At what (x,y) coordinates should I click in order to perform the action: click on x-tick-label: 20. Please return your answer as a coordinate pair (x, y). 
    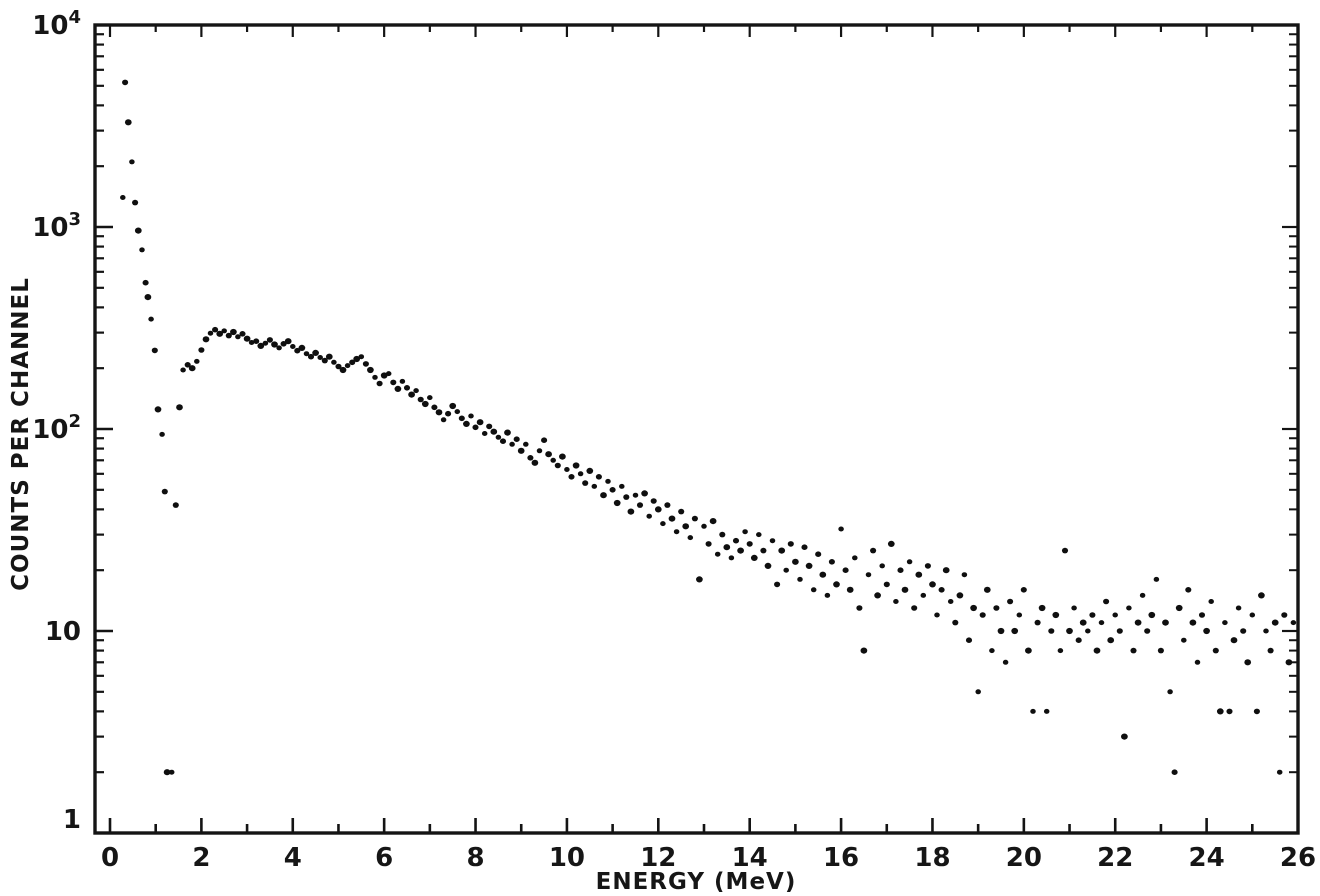
    Looking at the image, I should click on (1024, 858).